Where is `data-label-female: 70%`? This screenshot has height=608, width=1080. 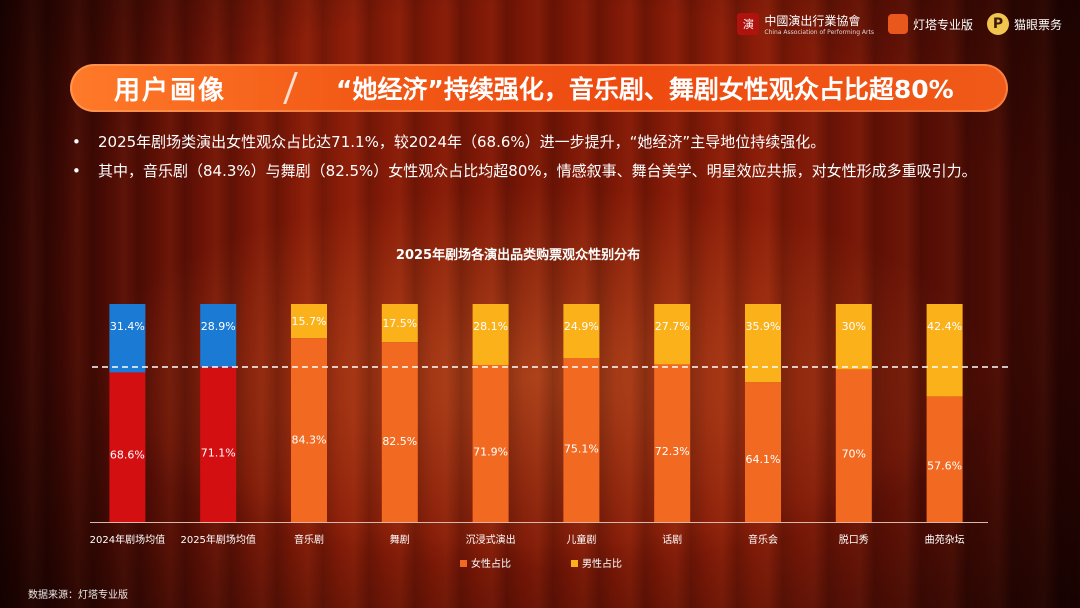 data-label-female: 70% is located at coordinates (854, 453).